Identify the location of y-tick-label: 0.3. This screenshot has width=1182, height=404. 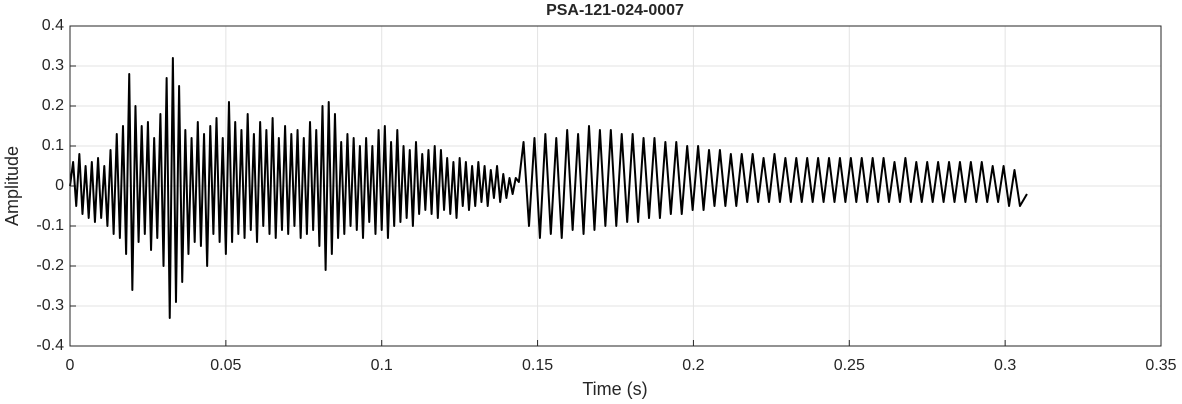
(53, 65).